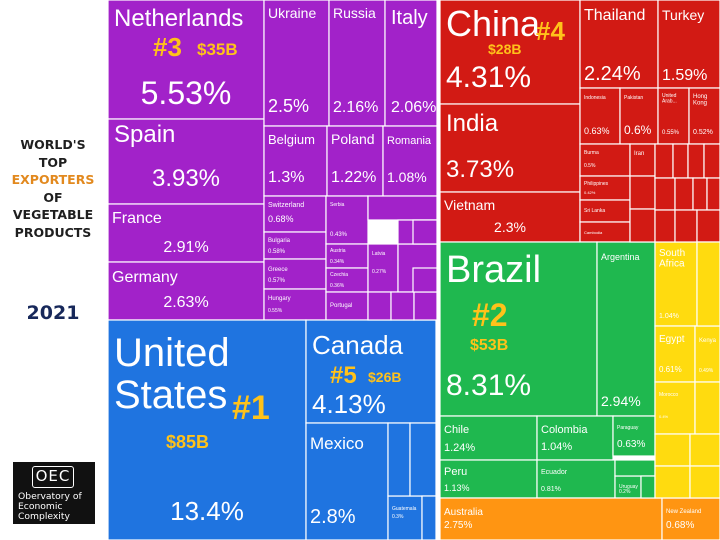 The height and width of the screenshot is (540, 720). Describe the element at coordinates (708, 341) in the screenshot. I see `country-label-kenya: Kenya` at that location.